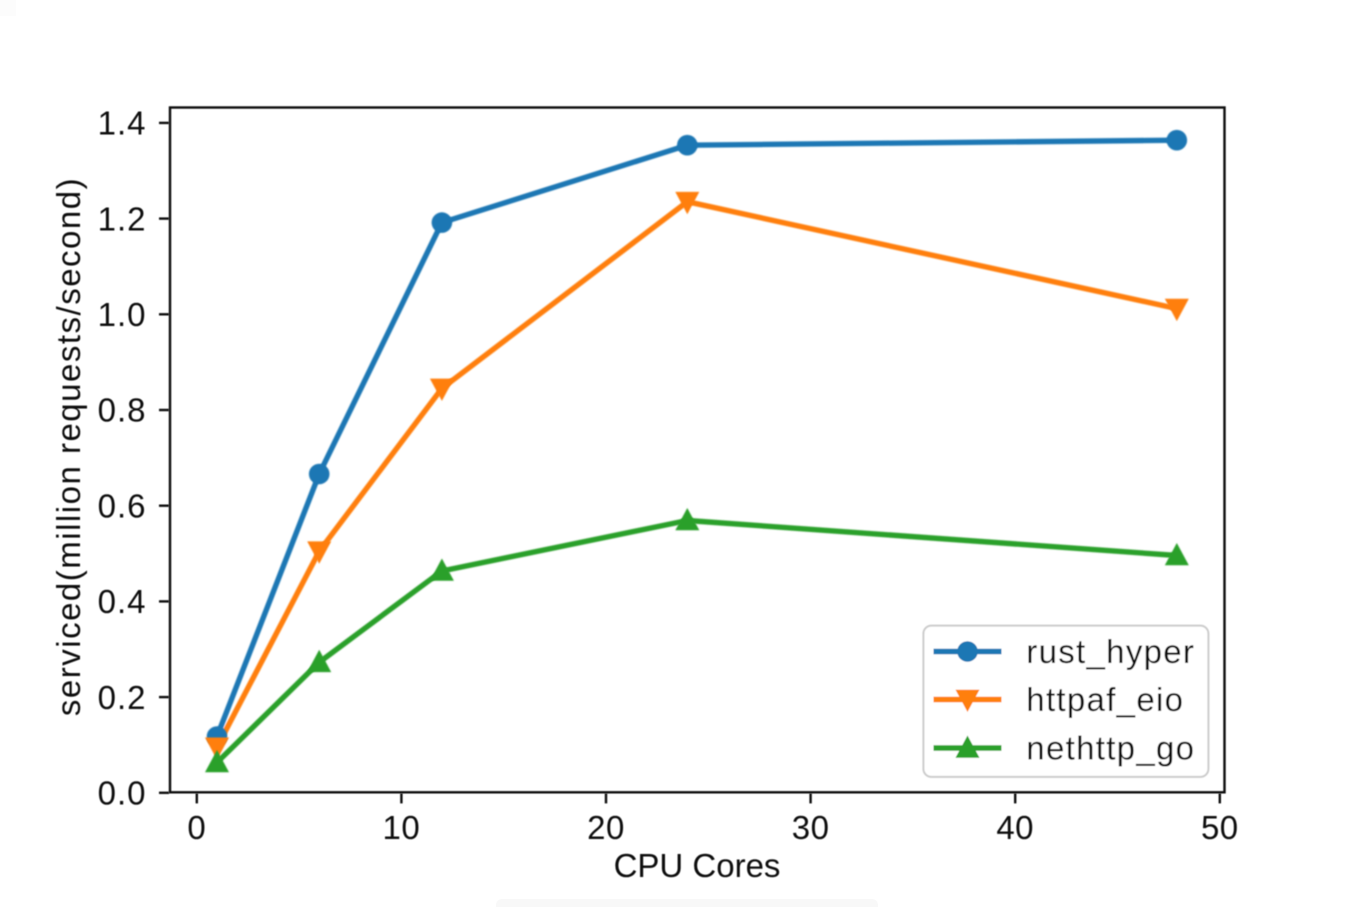 This screenshot has width=1360, height=907. What do you see at coordinates (1015, 827) in the screenshot?
I see `svg-text: 40` at bounding box center [1015, 827].